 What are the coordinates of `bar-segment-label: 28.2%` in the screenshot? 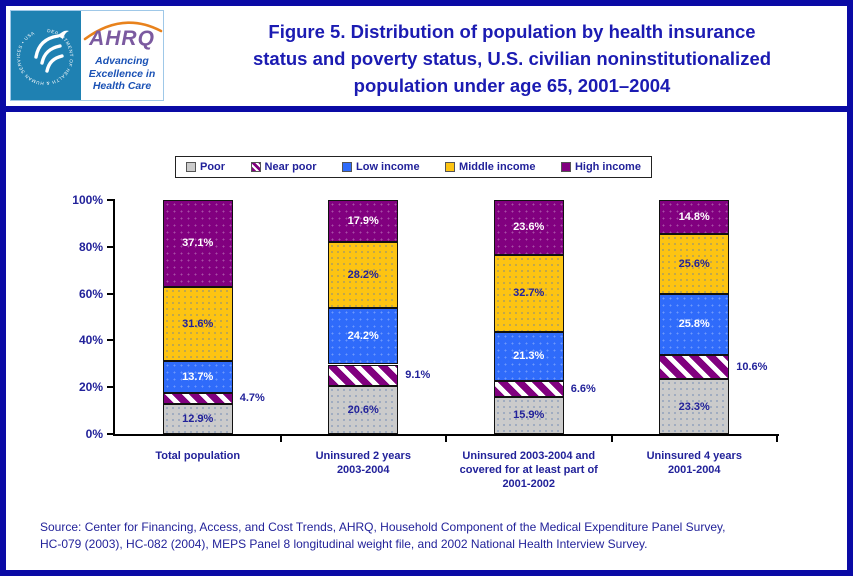 It's located at (363, 274).